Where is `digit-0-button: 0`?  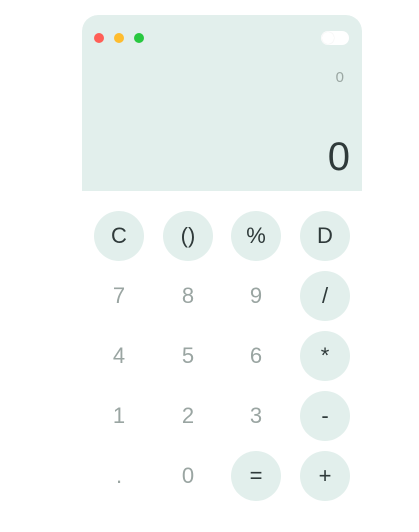
digit-0-button: 0 is located at coordinates (188, 475).